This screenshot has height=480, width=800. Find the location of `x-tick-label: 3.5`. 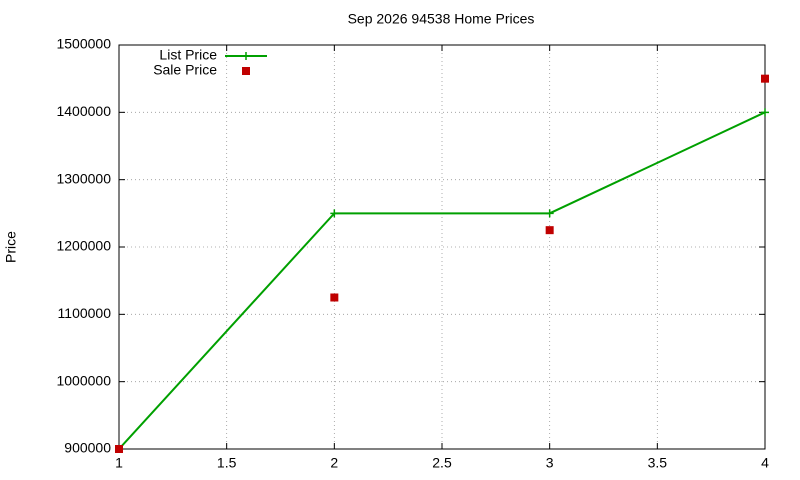

x-tick-label: 3.5 is located at coordinates (658, 463).